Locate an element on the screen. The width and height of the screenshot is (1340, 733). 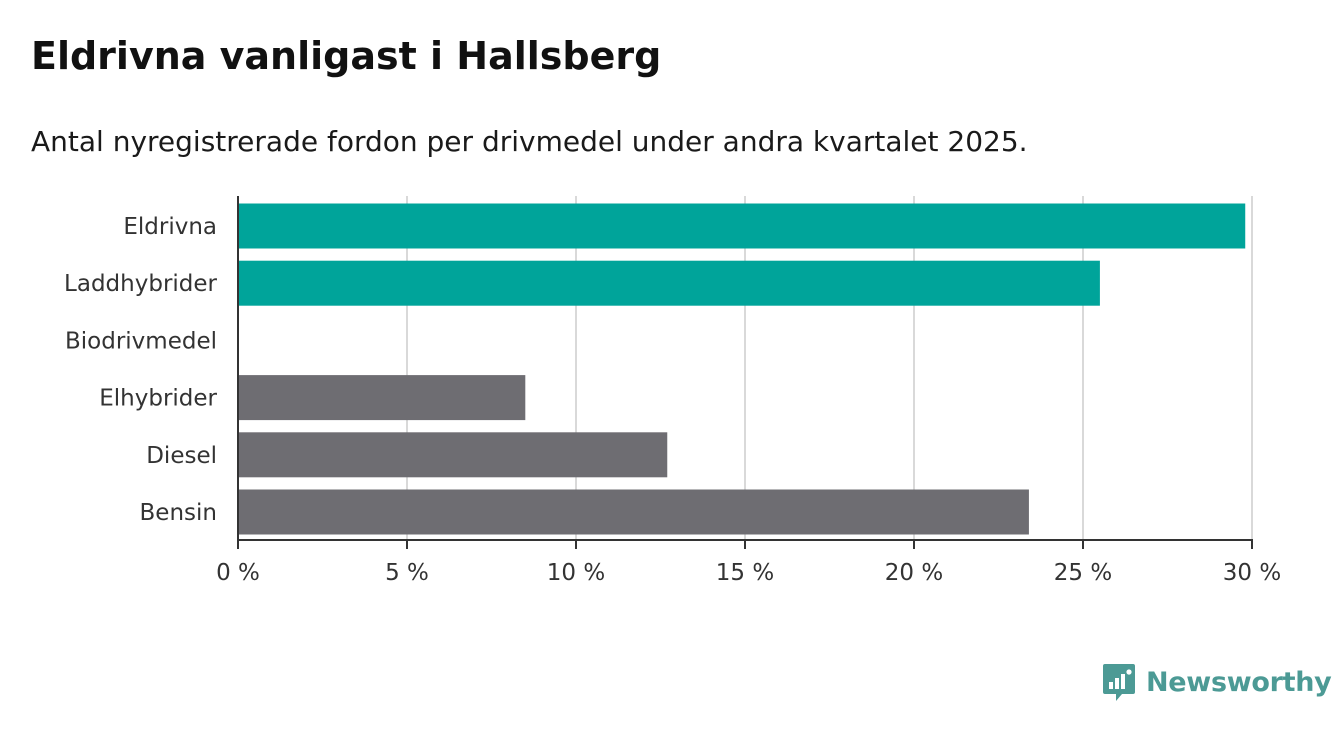
x-tick-label: 25 % is located at coordinates (1083, 573).